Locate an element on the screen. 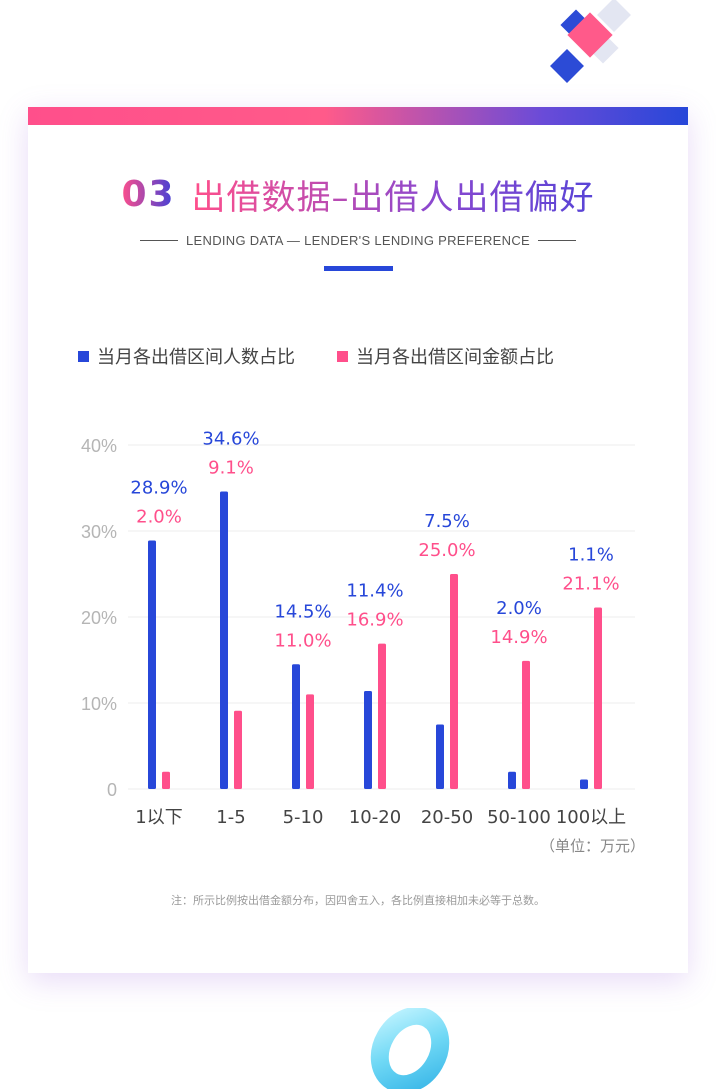 The height and width of the screenshot is (1089, 716). data-label-series2: 9.1% is located at coordinates (231, 467).